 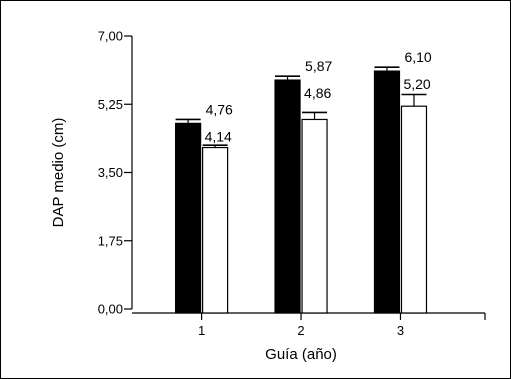 What do you see at coordinates (317, 93) in the screenshot?
I see `data-label: 4,86` at bounding box center [317, 93].